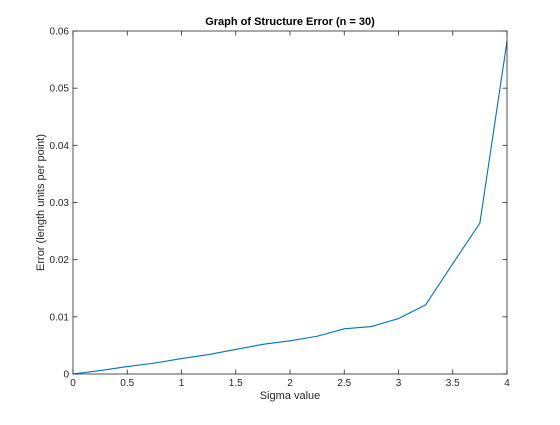  I want to click on y-axis-label: Error (length units per point), so click(41, 202).